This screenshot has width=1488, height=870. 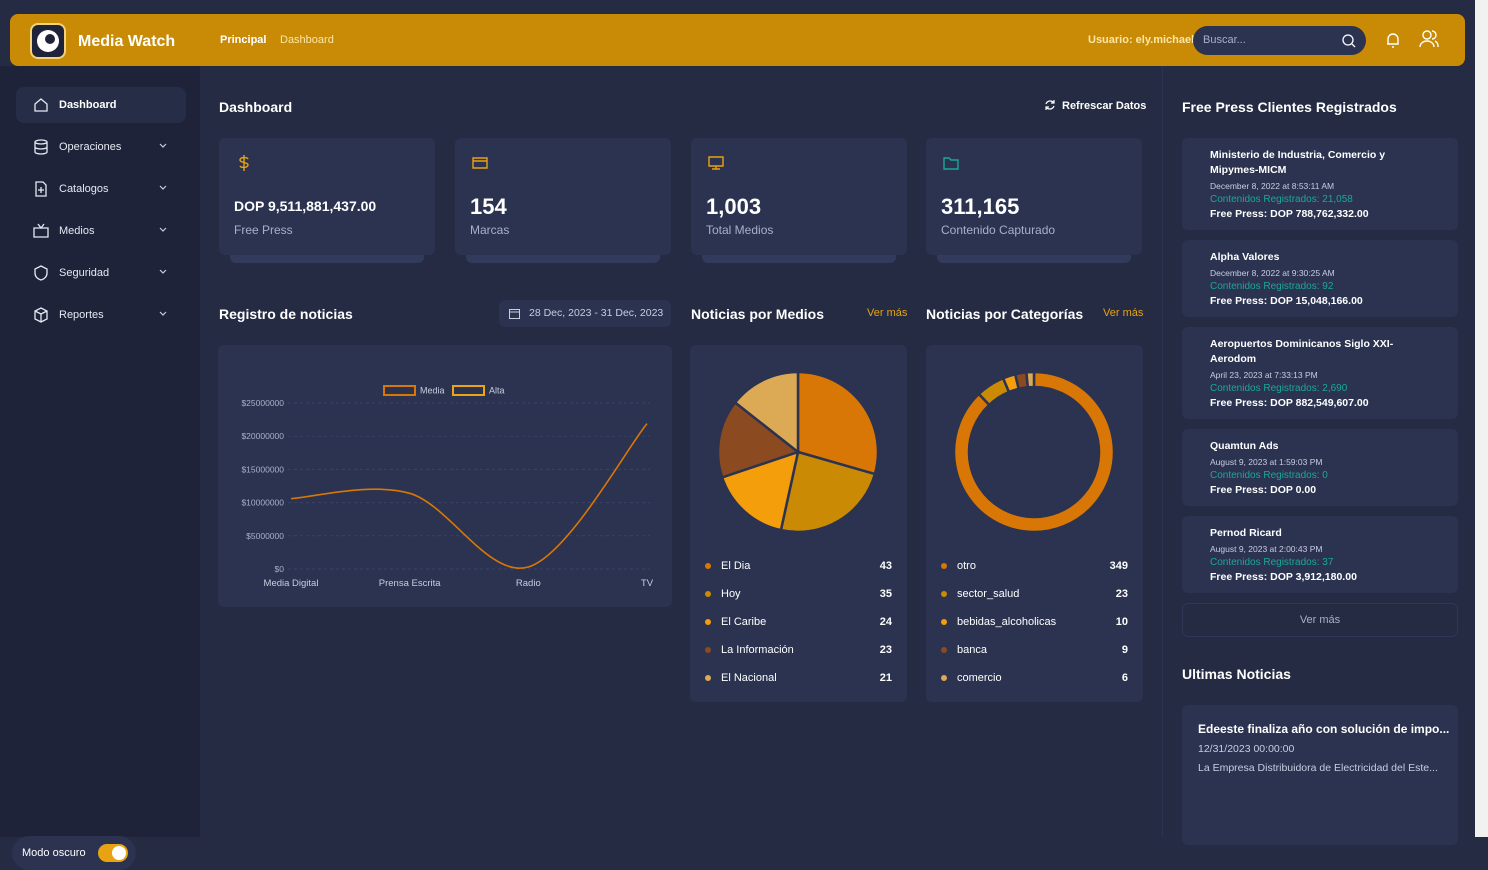 What do you see at coordinates (1272, 273) in the screenshot?
I see `client-date: December 8, 2022 at 9:30:25 AM` at bounding box center [1272, 273].